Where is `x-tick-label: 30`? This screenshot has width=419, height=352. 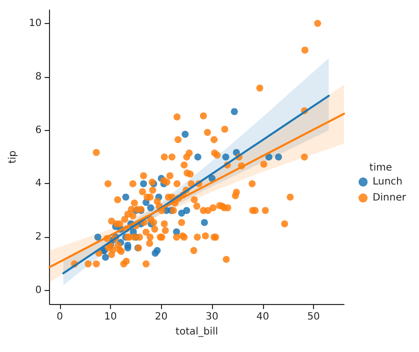
x-tick-label: 30 is located at coordinates (212, 317).